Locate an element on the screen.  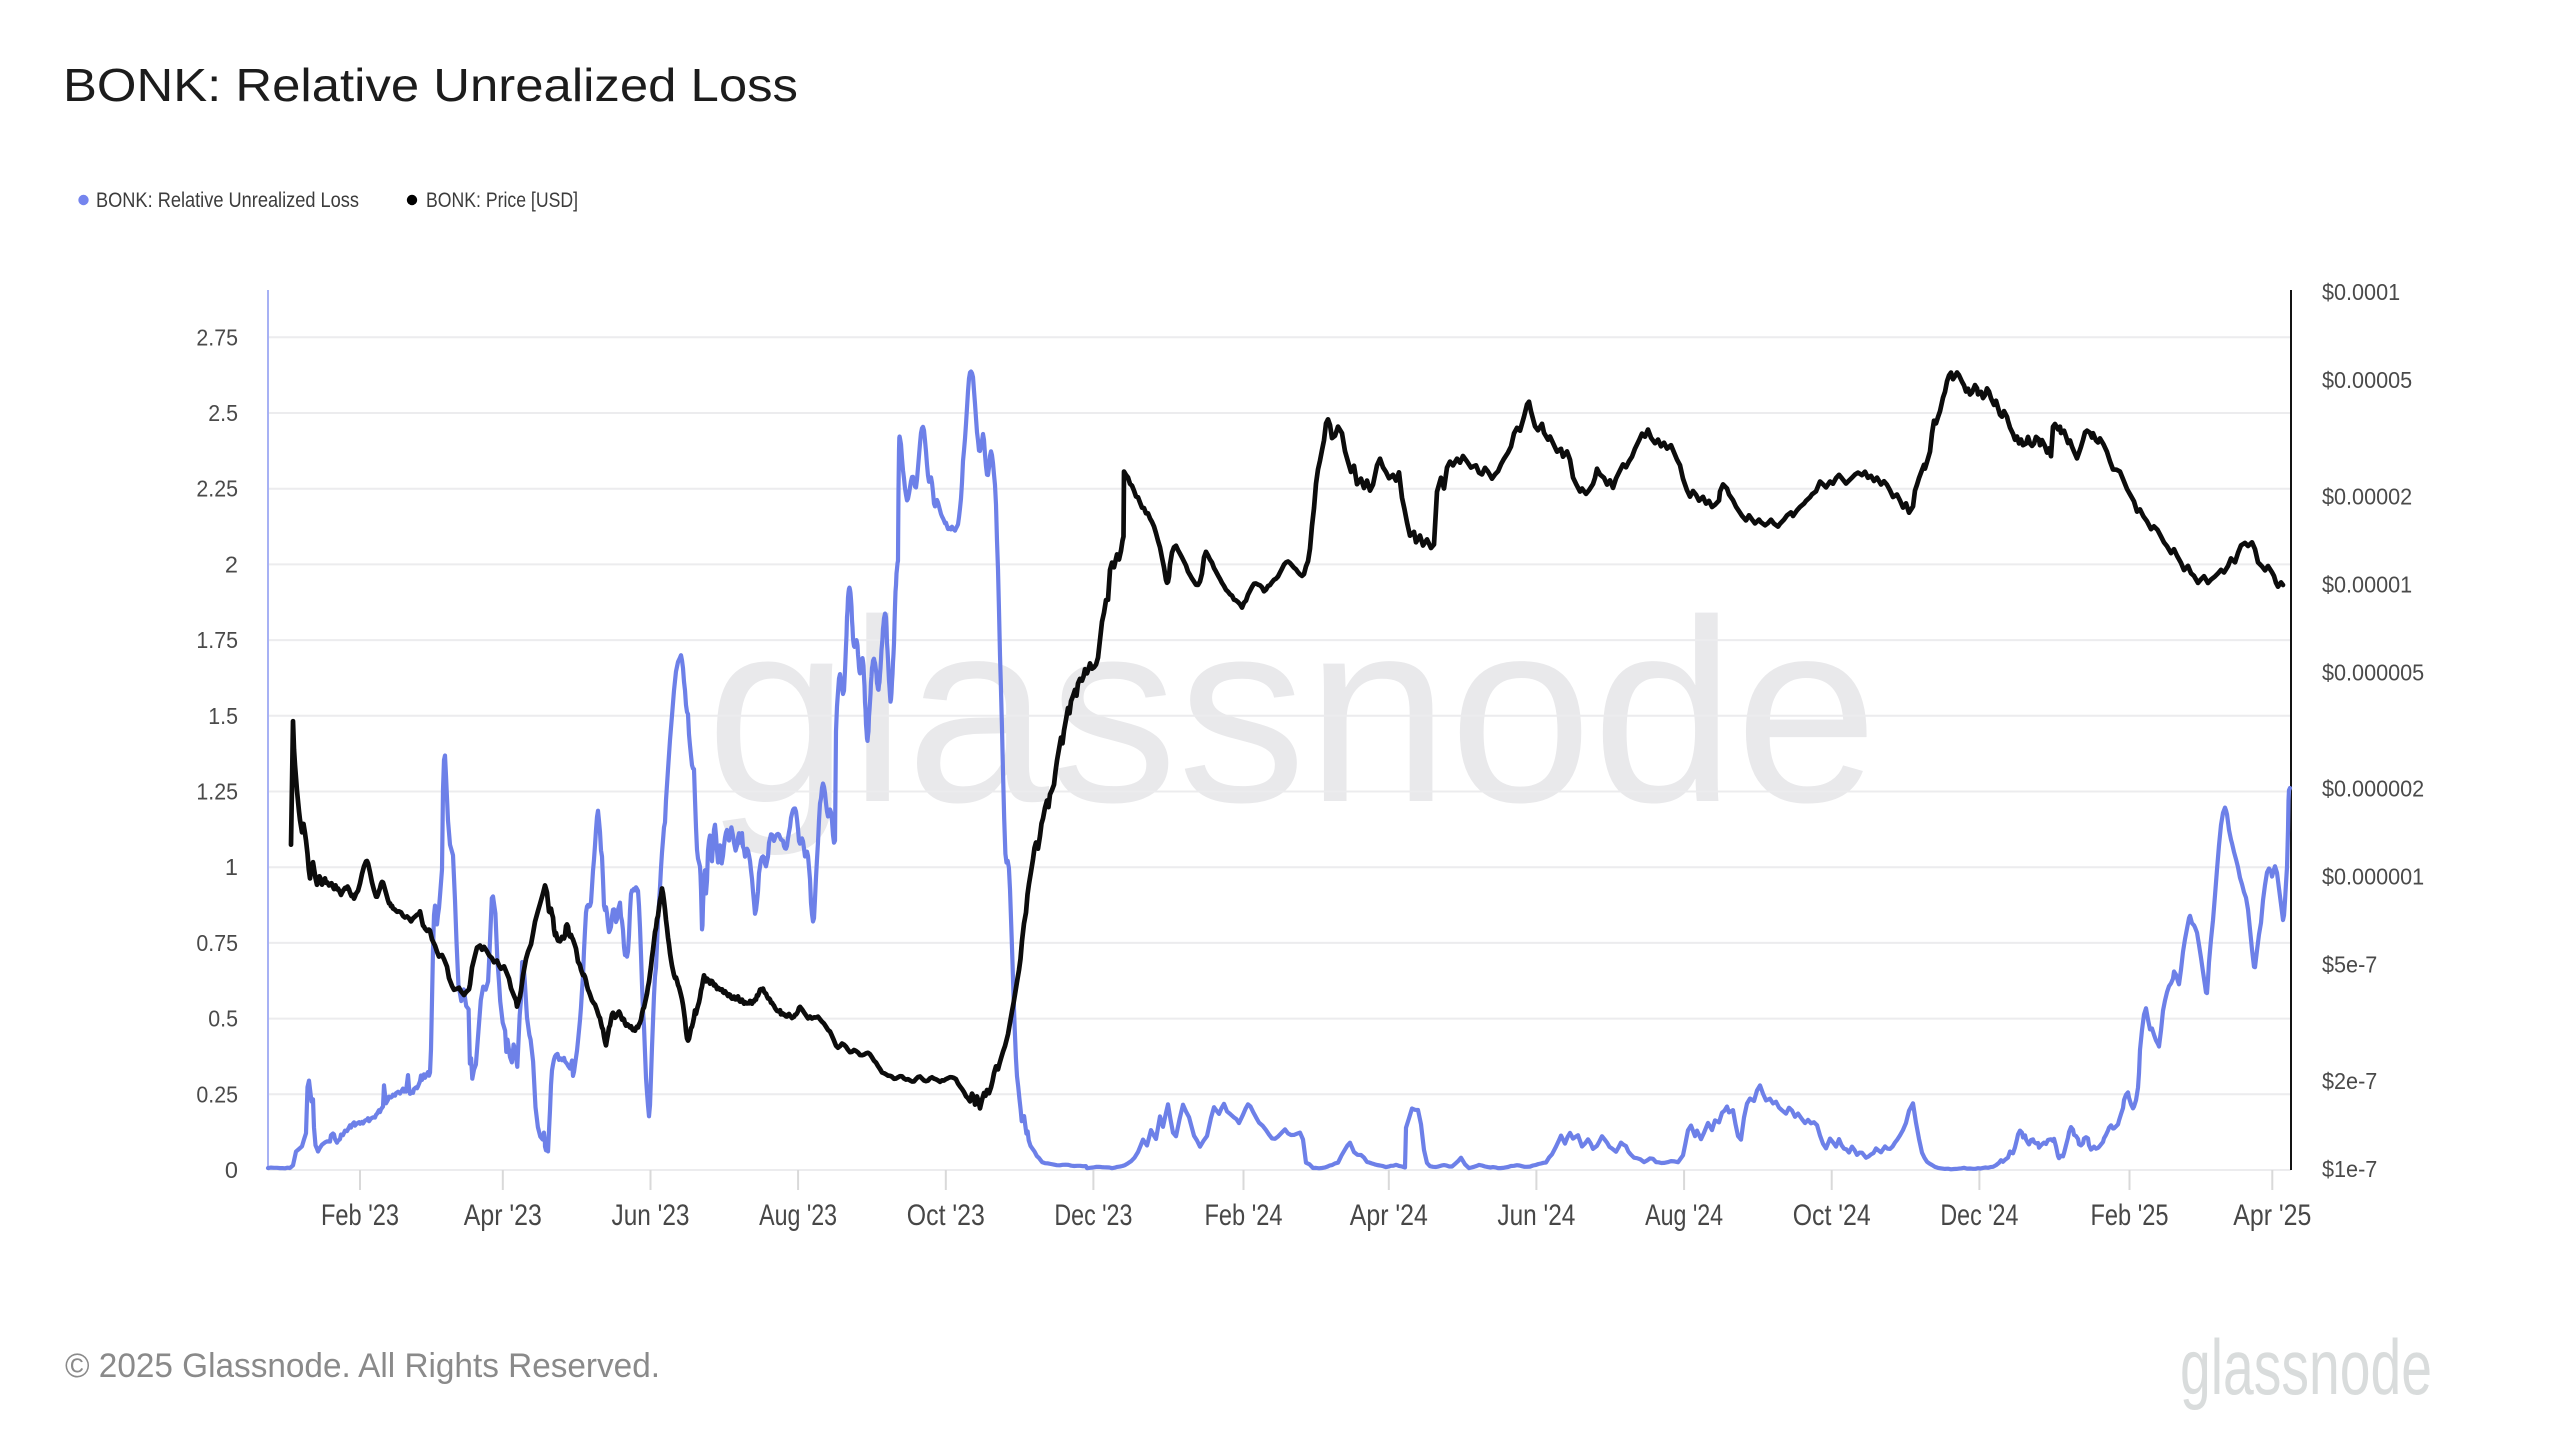
svg-text: $0.00001 is located at coordinates (2367, 584).